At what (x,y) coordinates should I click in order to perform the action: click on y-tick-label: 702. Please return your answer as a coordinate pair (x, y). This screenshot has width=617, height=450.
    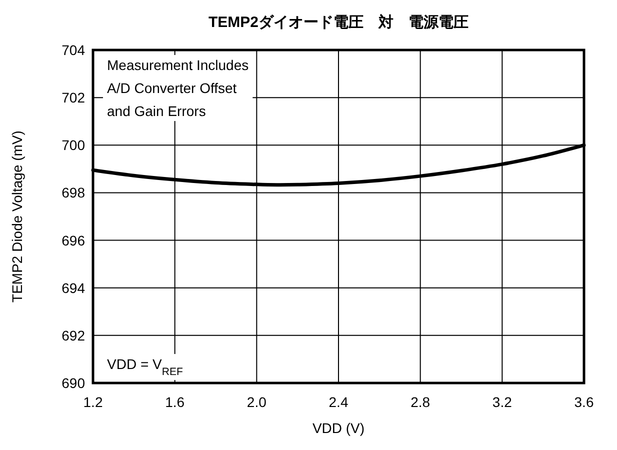
    Looking at the image, I should click on (74, 98).